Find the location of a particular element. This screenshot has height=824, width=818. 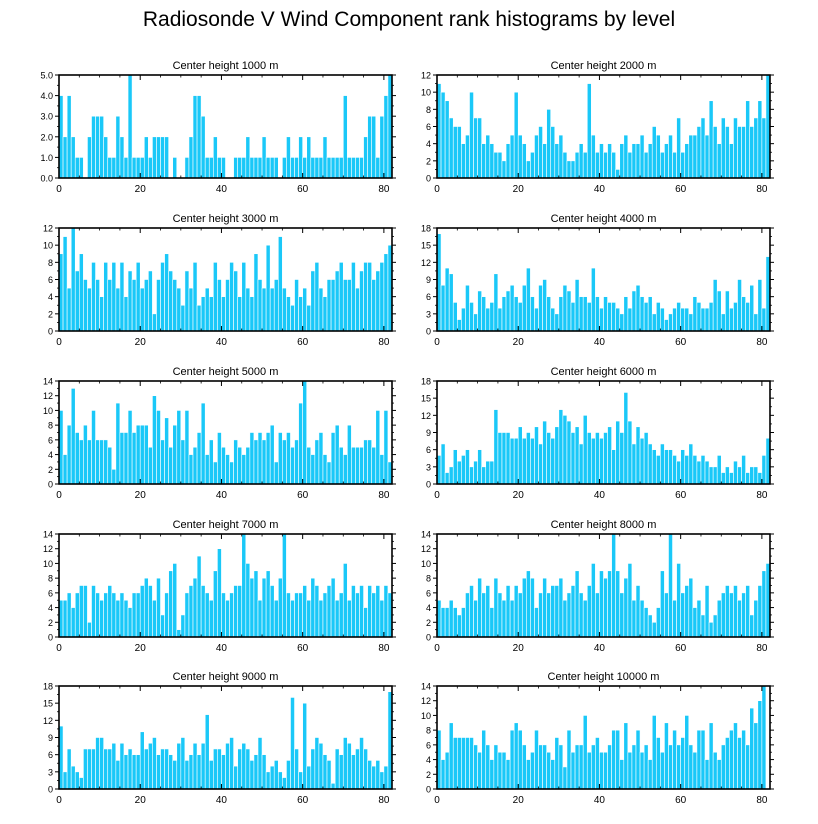

y-tick-label: 8 is located at coordinates (428, 579).